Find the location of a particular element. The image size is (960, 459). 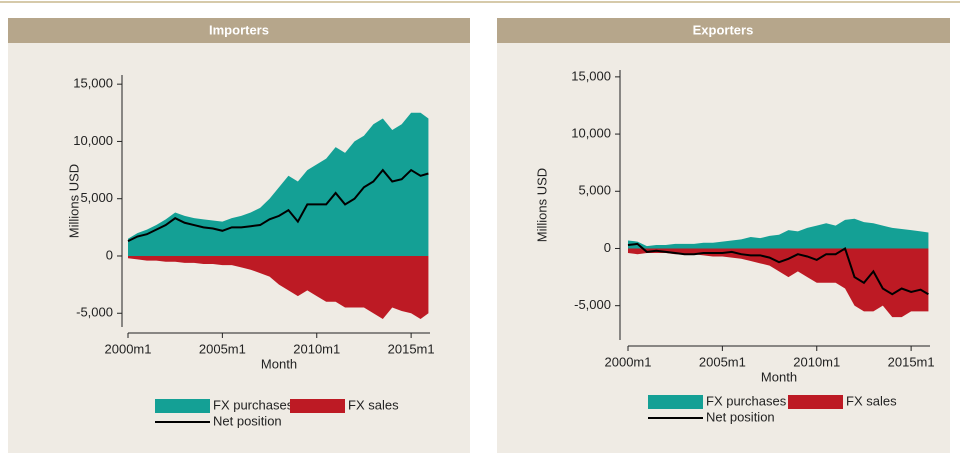

panel-title: Importers is located at coordinates (239, 29).